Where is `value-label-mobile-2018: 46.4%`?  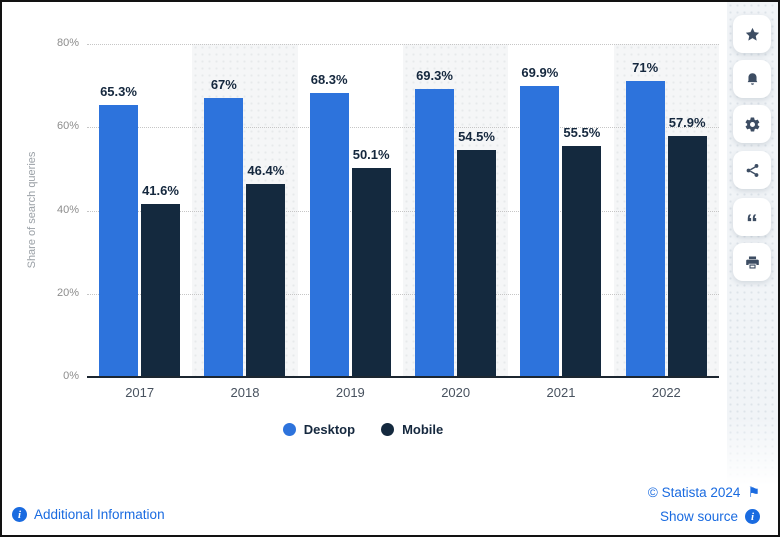 value-label-mobile-2018: 46.4% is located at coordinates (266, 170).